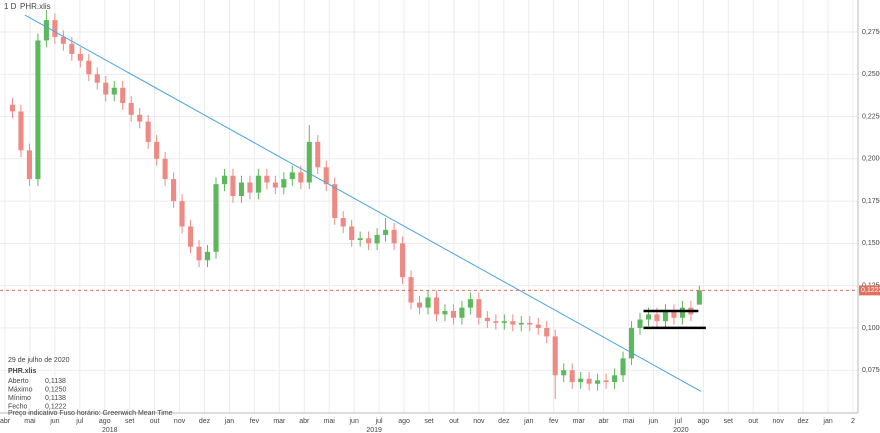 The image size is (880, 433). I want to click on x-tick-label: mai, so click(330, 421).